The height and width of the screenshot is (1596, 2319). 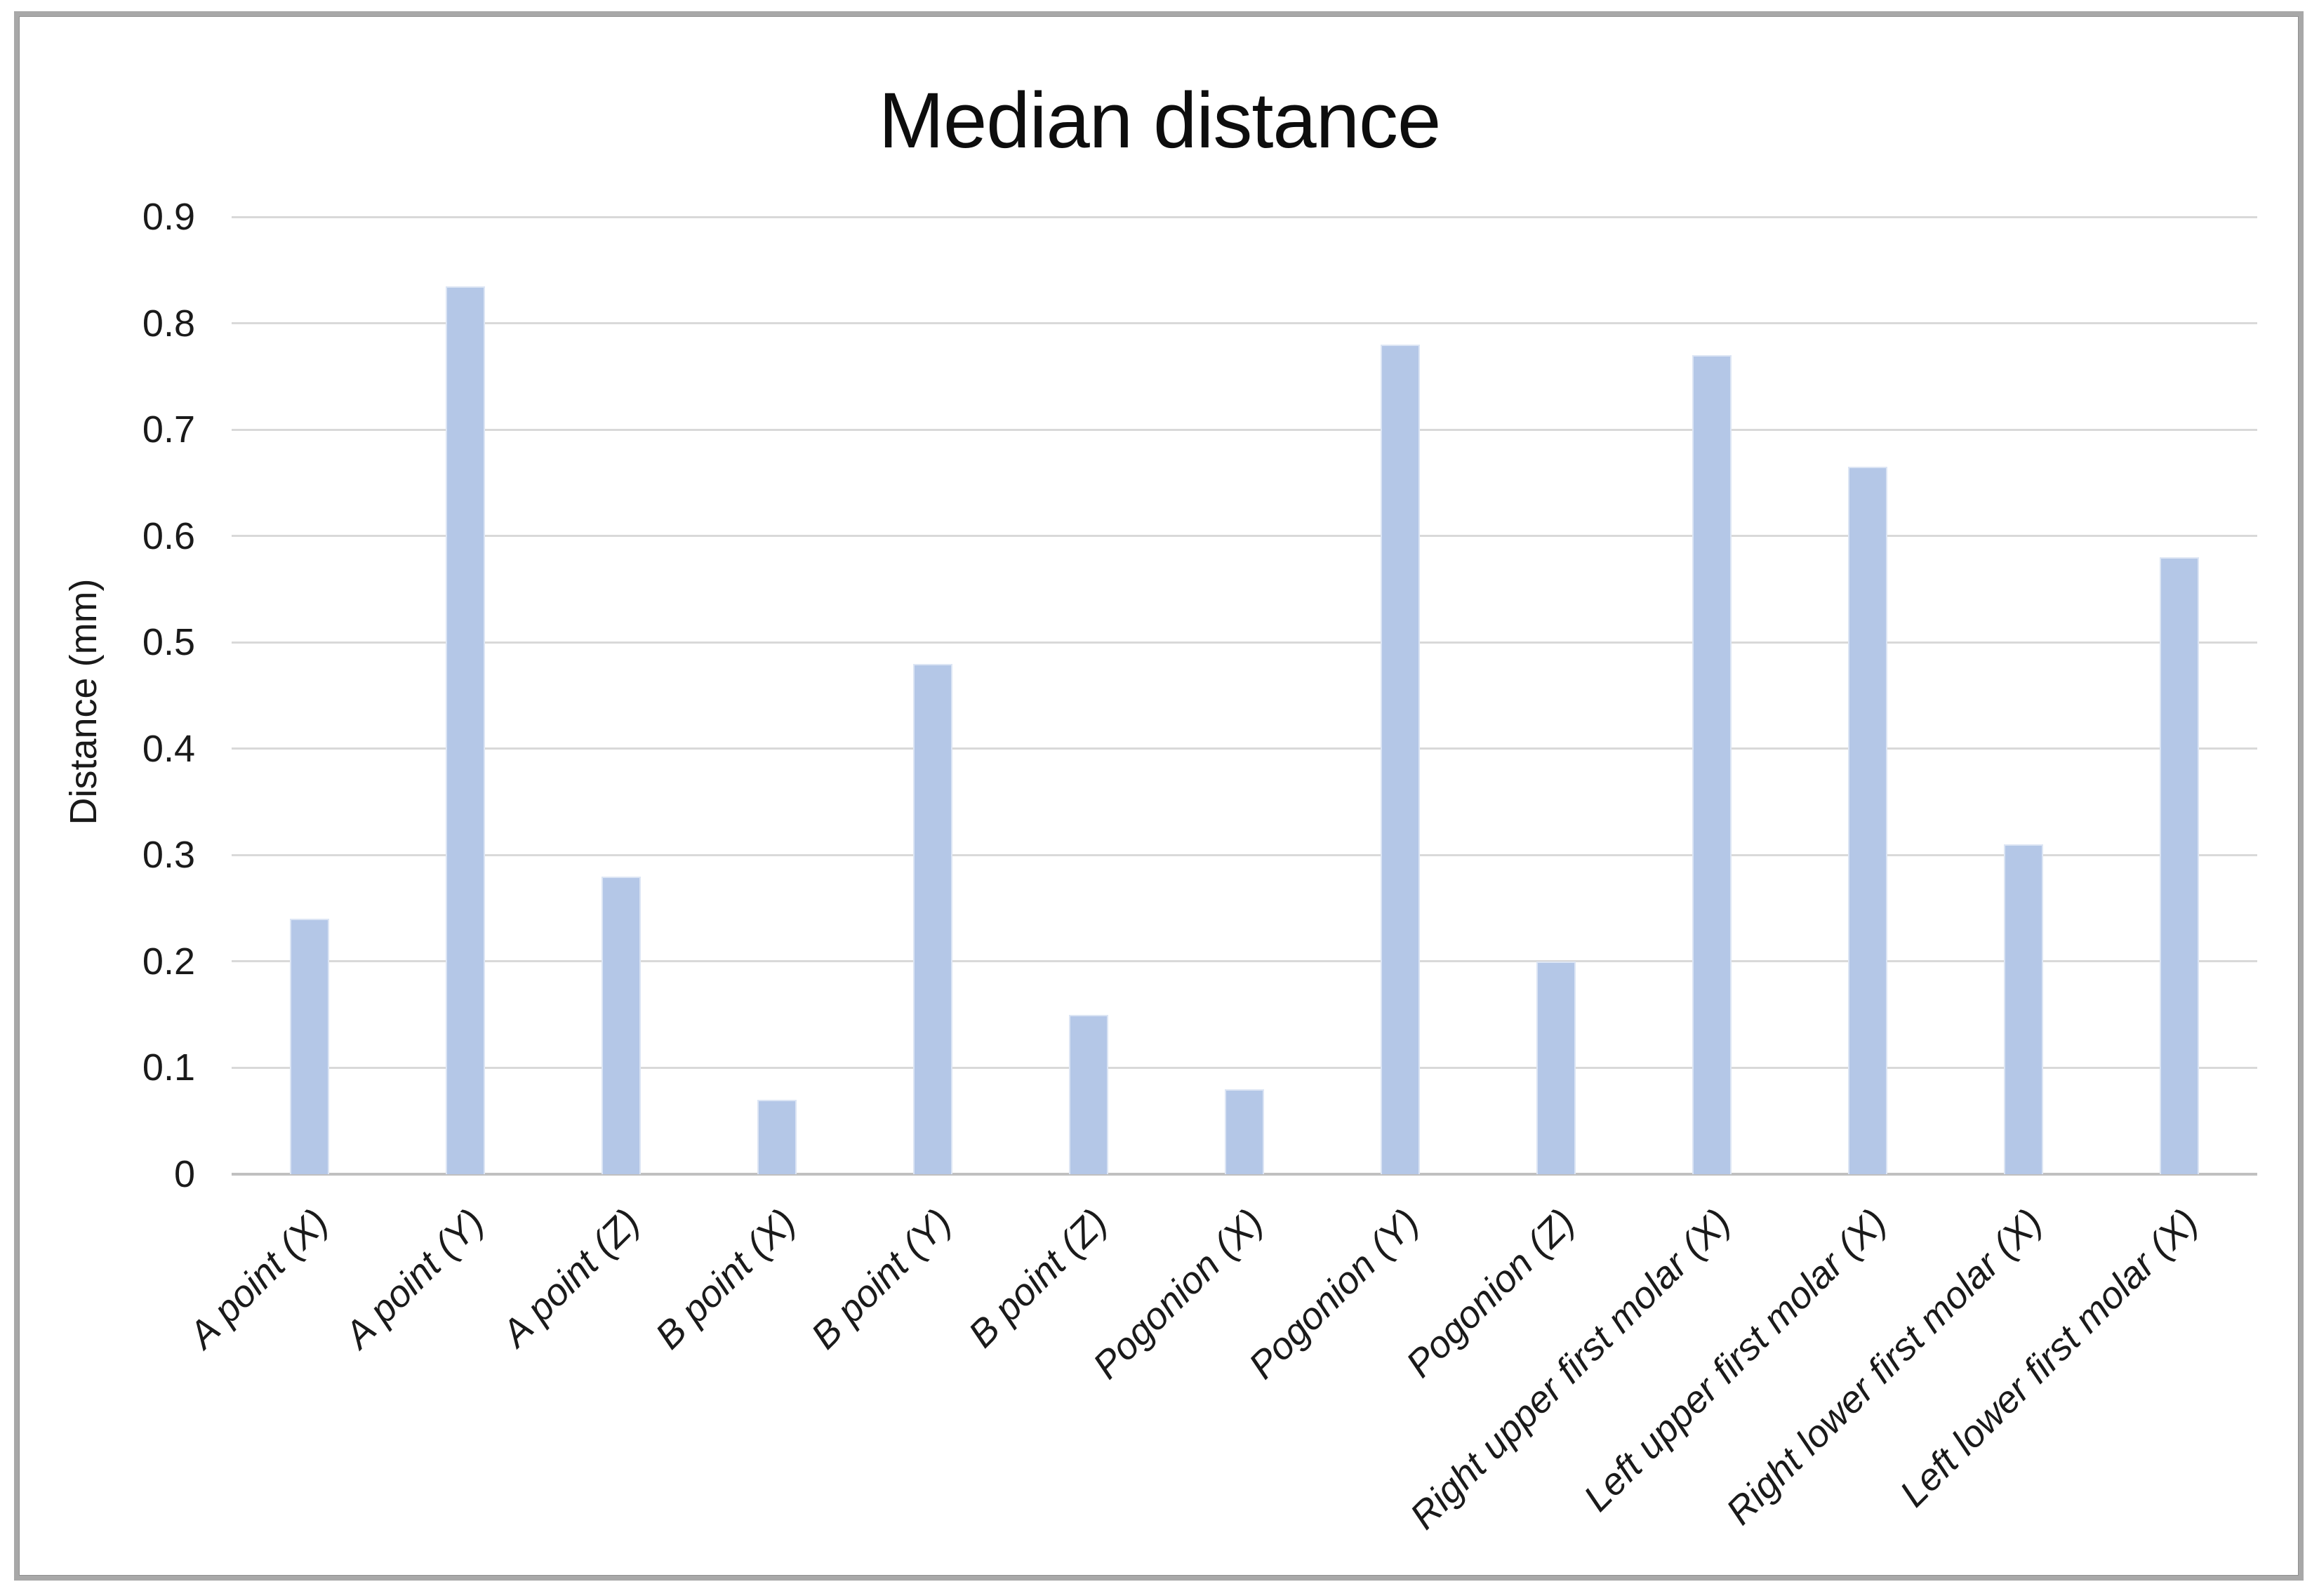 What do you see at coordinates (465, 730) in the screenshot?
I see `bar-a-point-y` at bounding box center [465, 730].